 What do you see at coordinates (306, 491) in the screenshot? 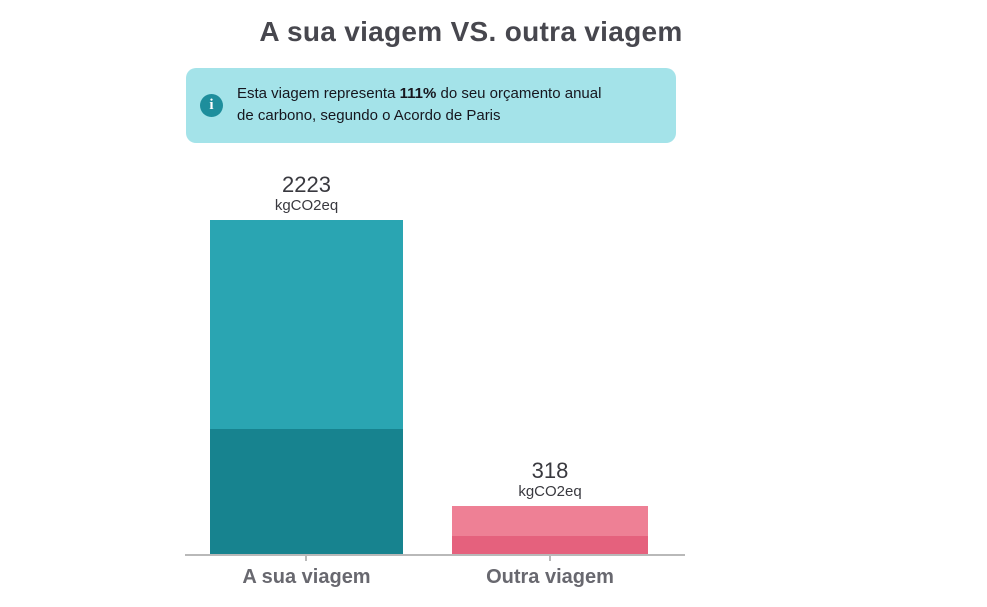
I see `bar-your-trip-dark-segment` at bounding box center [306, 491].